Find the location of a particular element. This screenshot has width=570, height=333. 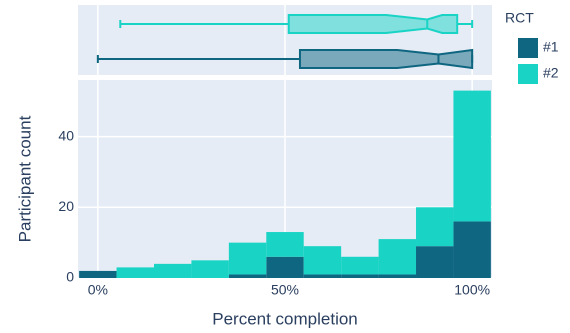

legend-title: RCT is located at coordinates (519, 18).